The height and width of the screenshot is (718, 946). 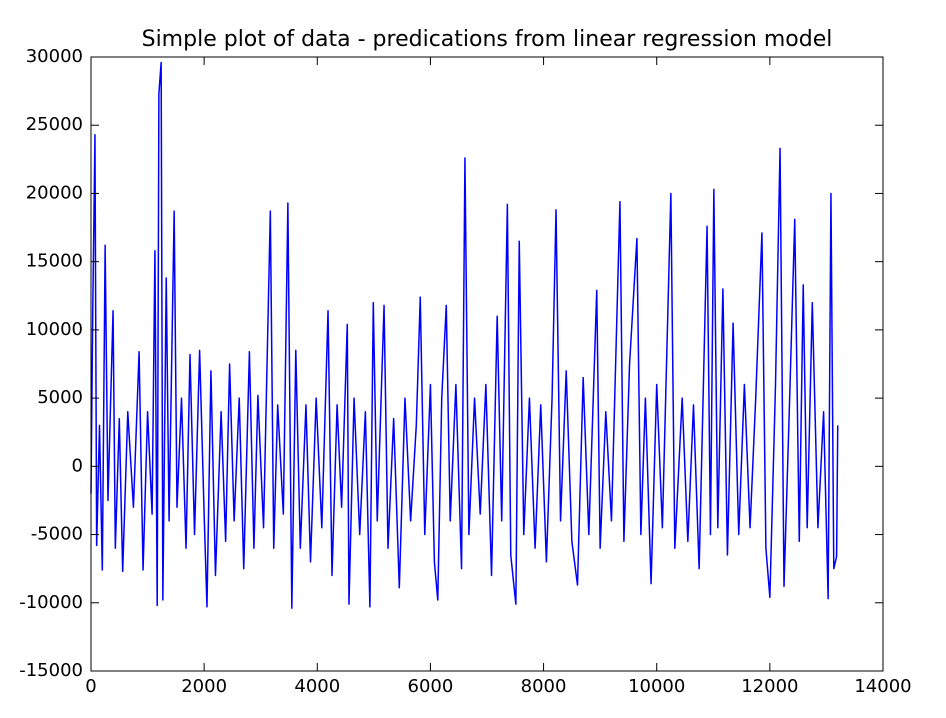 I want to click on x-tick-label: 14000, so click(x=882, y=686).